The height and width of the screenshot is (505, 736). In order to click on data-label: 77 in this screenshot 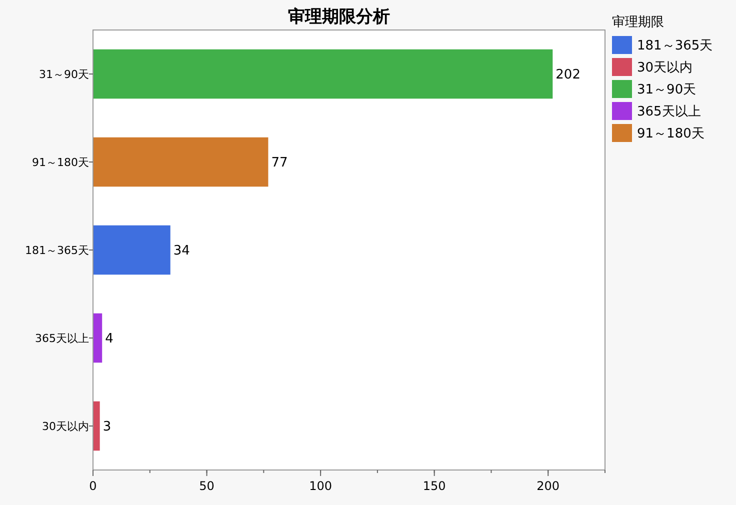, I will do `click(279, 163)`.